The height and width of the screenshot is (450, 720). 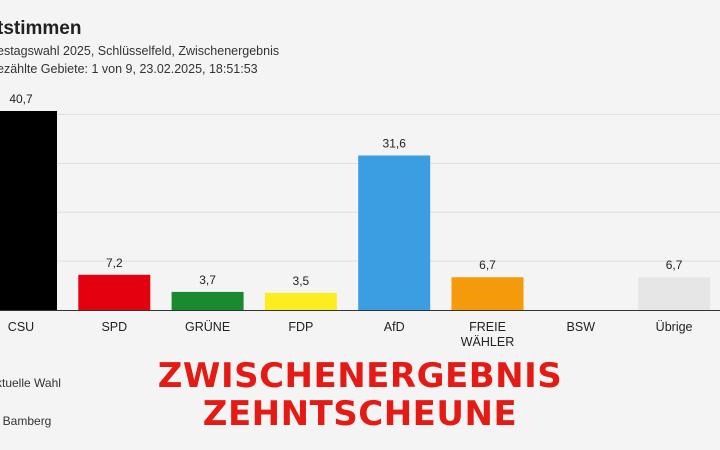 I want to click on overlay-line-1: ZWISCHENERGEBNIS, so click(x=360, y=376).